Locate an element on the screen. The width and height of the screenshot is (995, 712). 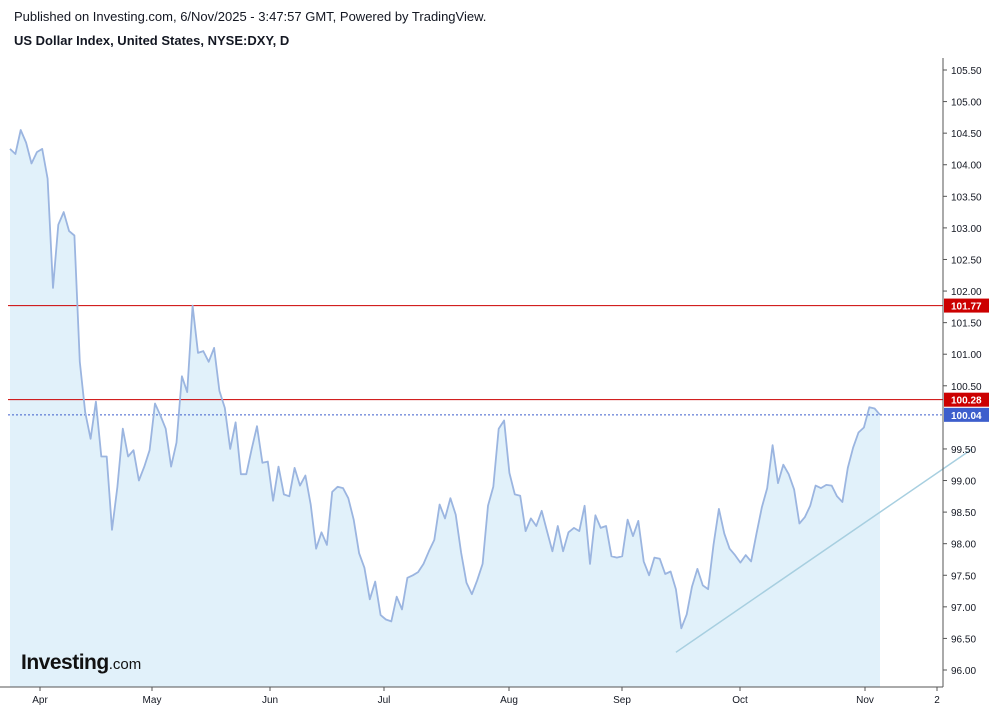
price-tag-100-04-bg is located at coordinates (966, 414).